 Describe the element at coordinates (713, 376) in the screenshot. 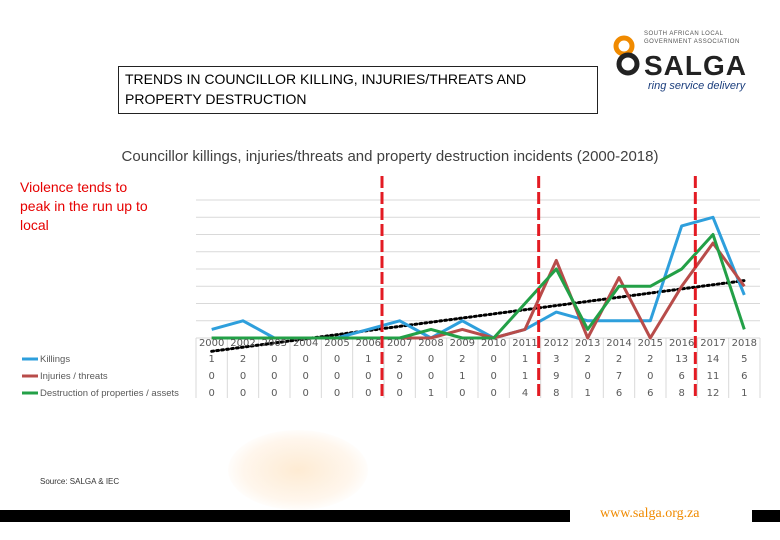

I see `data-cell: 11` at that location.